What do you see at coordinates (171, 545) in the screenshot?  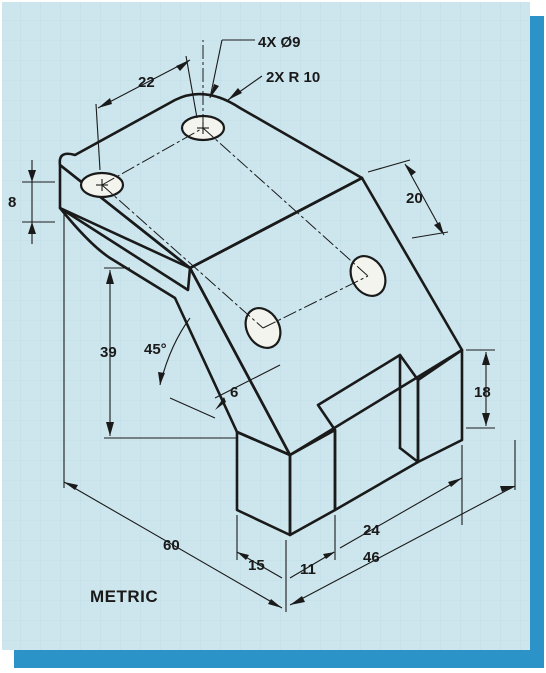 I see `dim-60: 60` at bounding box center [171, 545].